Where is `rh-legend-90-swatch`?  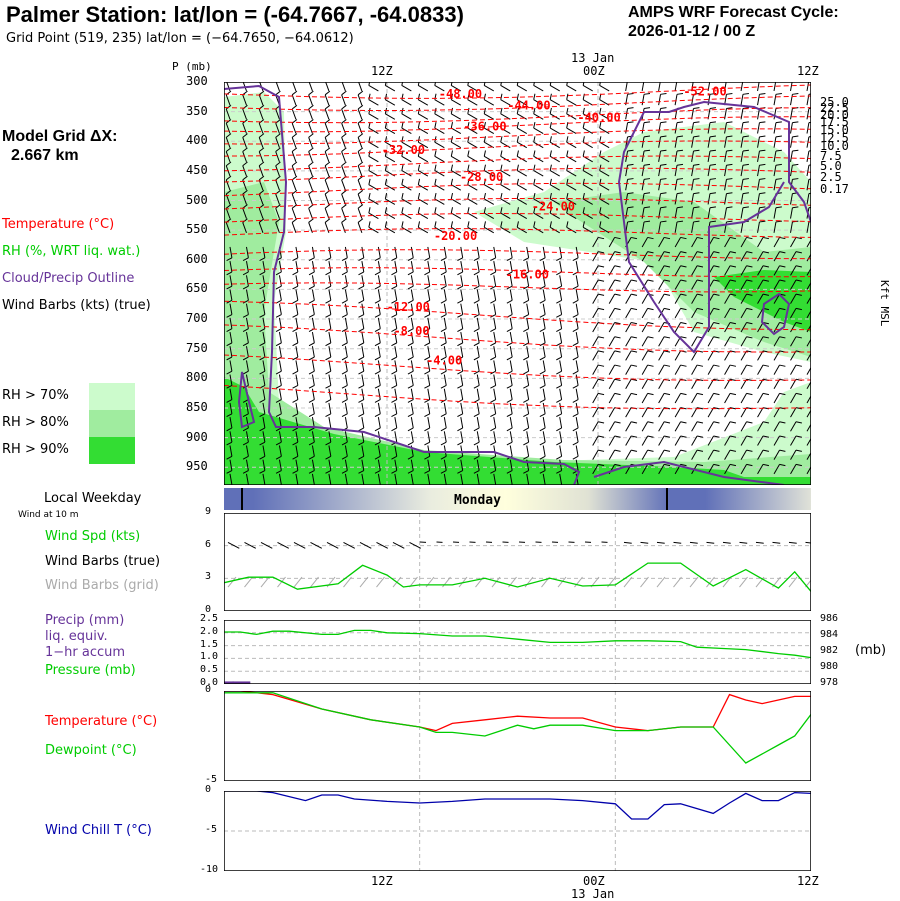
rh-legend-90-swatch is located at coordinates (112, 450).